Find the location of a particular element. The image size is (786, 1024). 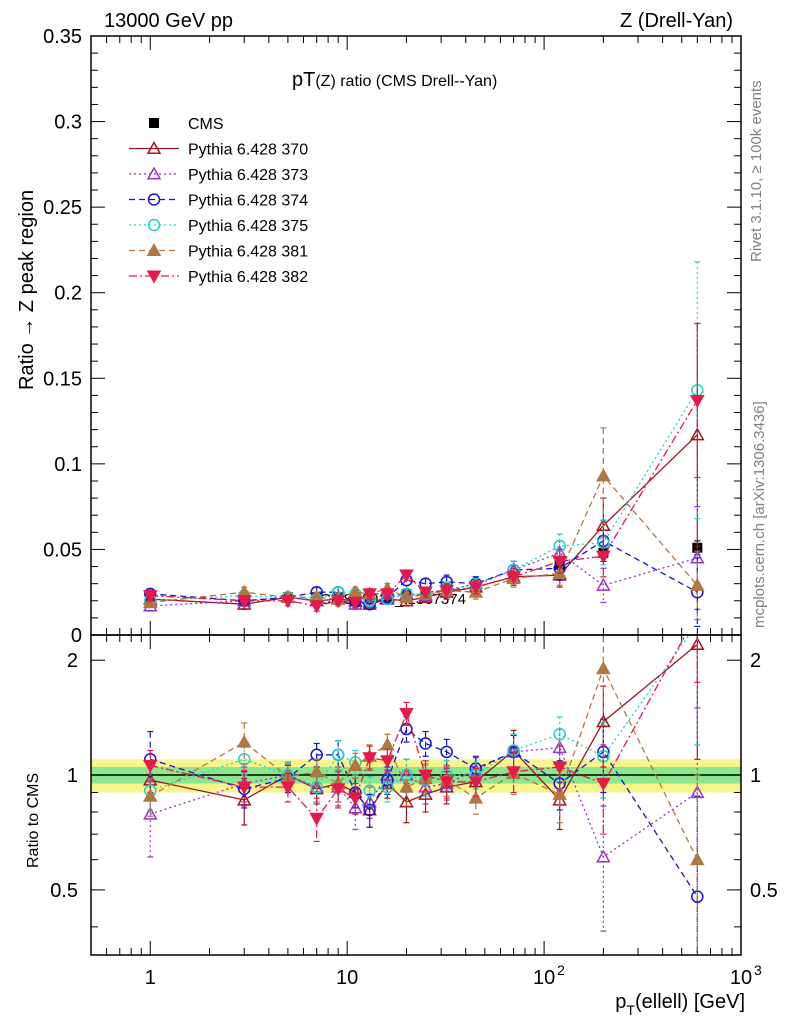

ratio-xlabel: pT(ellell) [GeV] is located at coordinates (680, 1004).